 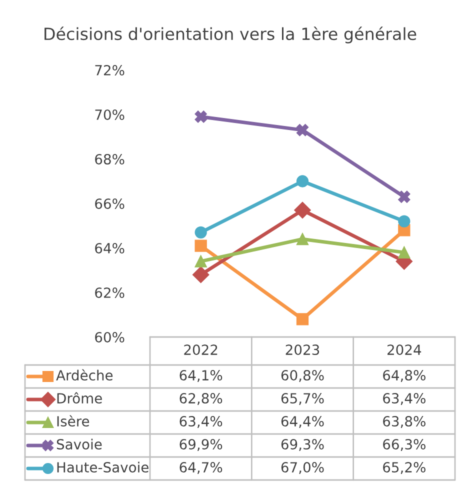 What do you see at coordinates (302, 468) in the screenshot?
I see `data-label: 67,0%` at bounding box center [302, 468].